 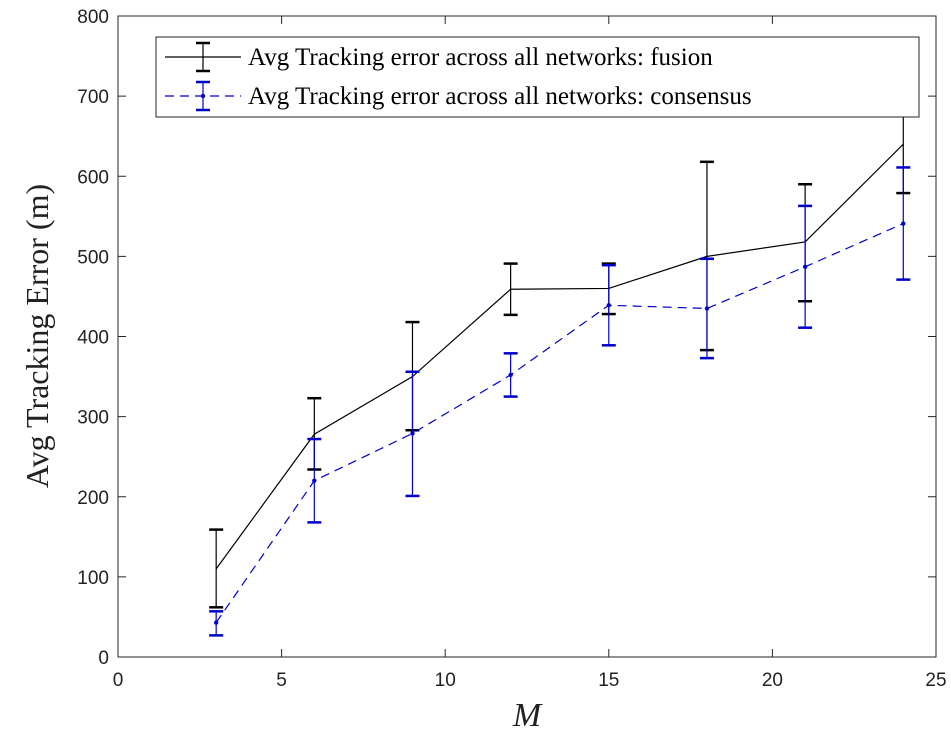 What do you see at coordinates (93, 338) in the screenshot?
I see `y-tick-label: 400` at bounding box center [93, 338].